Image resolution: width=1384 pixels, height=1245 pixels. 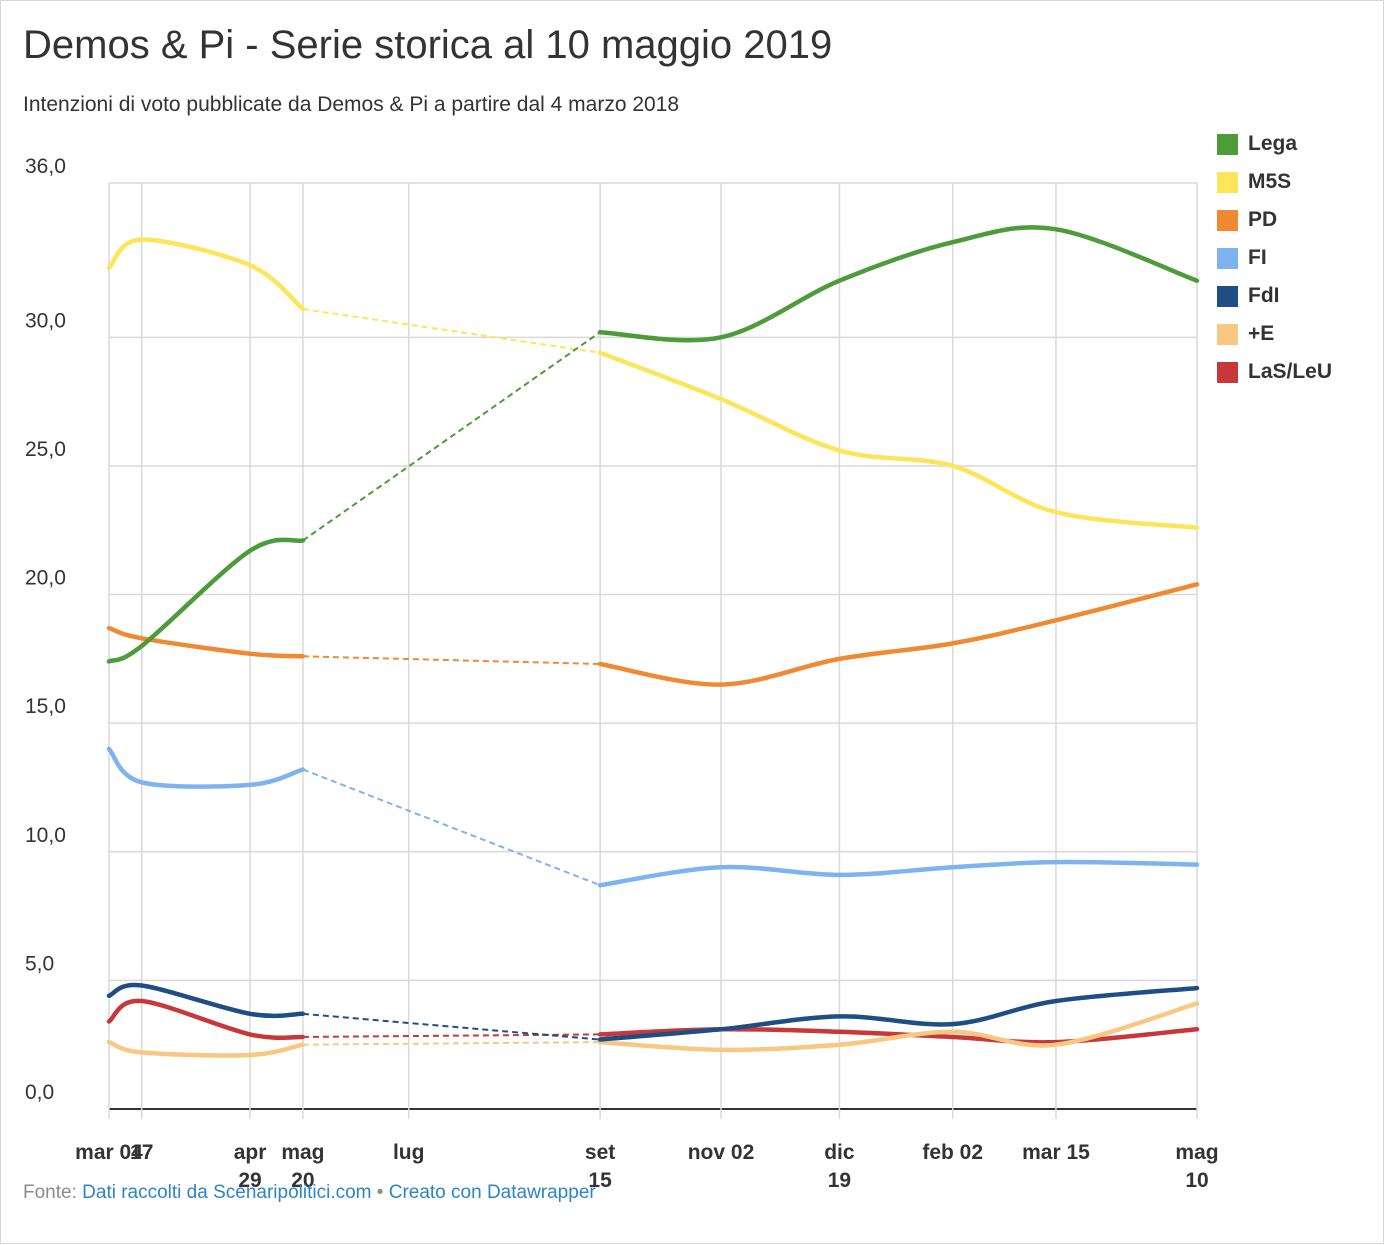 What do you see at coordinates (492, 1192) in the screenshot?
I see `datawrapper-credit-link: Creato con Datawrapper` at bounding box center [492, 1192].